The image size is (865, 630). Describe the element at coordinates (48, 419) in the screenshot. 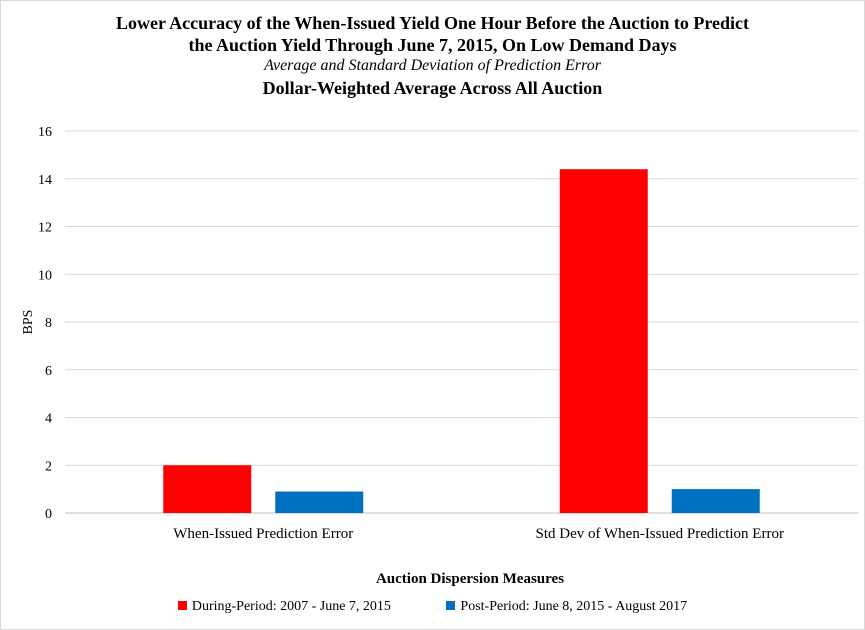

I see `y-tick-label: 4` at that location.